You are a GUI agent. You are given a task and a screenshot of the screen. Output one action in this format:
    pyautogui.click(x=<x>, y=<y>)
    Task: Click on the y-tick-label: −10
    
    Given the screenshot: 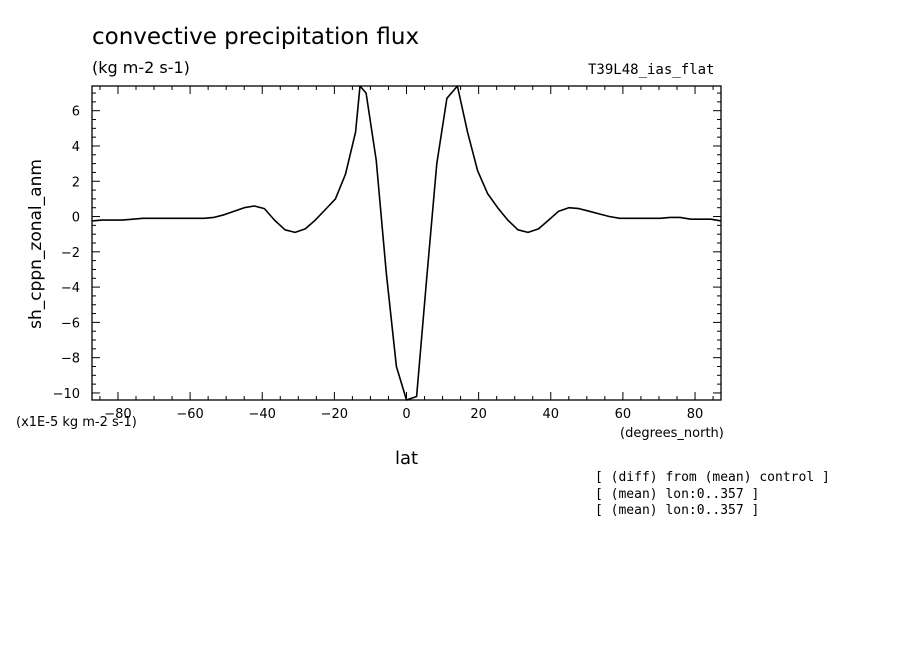 What is the action you would take?
    pyautogui.click(x=66, y=394)
    